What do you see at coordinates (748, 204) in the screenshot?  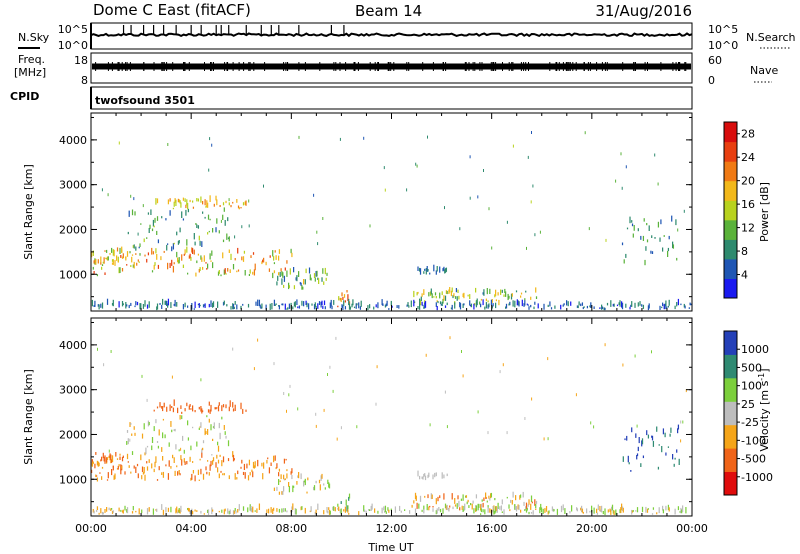 I see `power-colorbar-tick-label: 16` at bounding box center [748, 204].